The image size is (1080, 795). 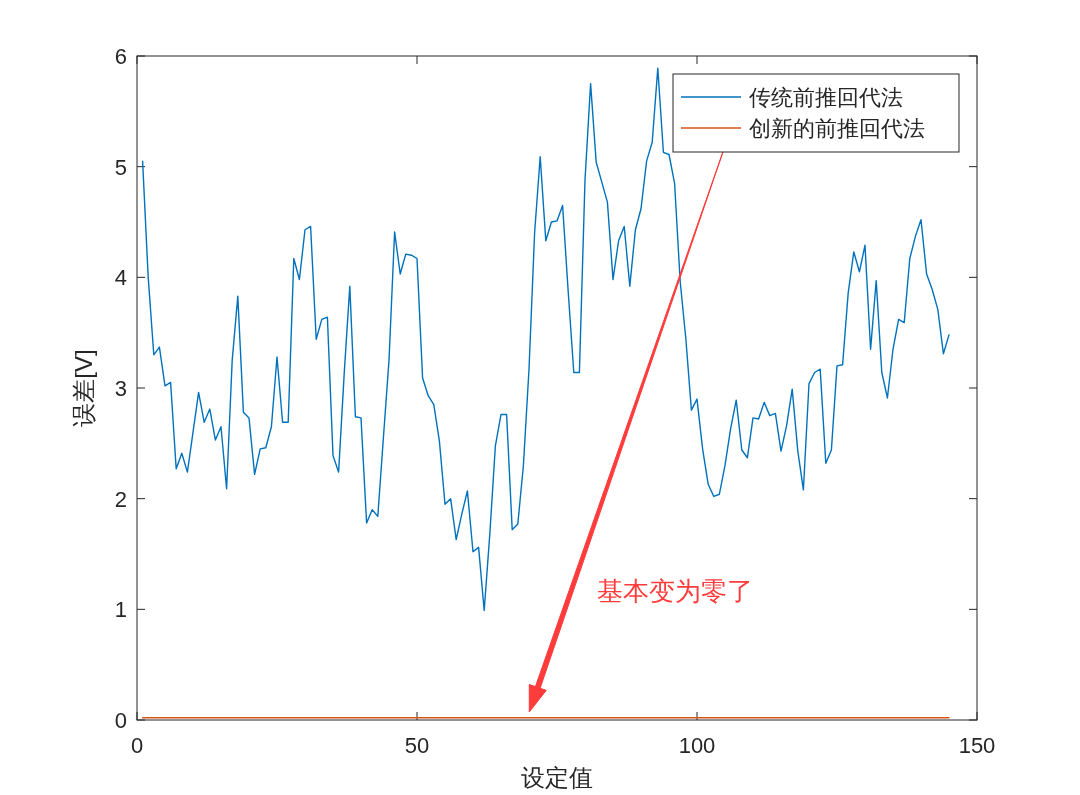 What do you see at coordinates (837, 128) in the screenshot?
I see `legend-label: 创新的前推回代法` at bounding box center [837, 128].